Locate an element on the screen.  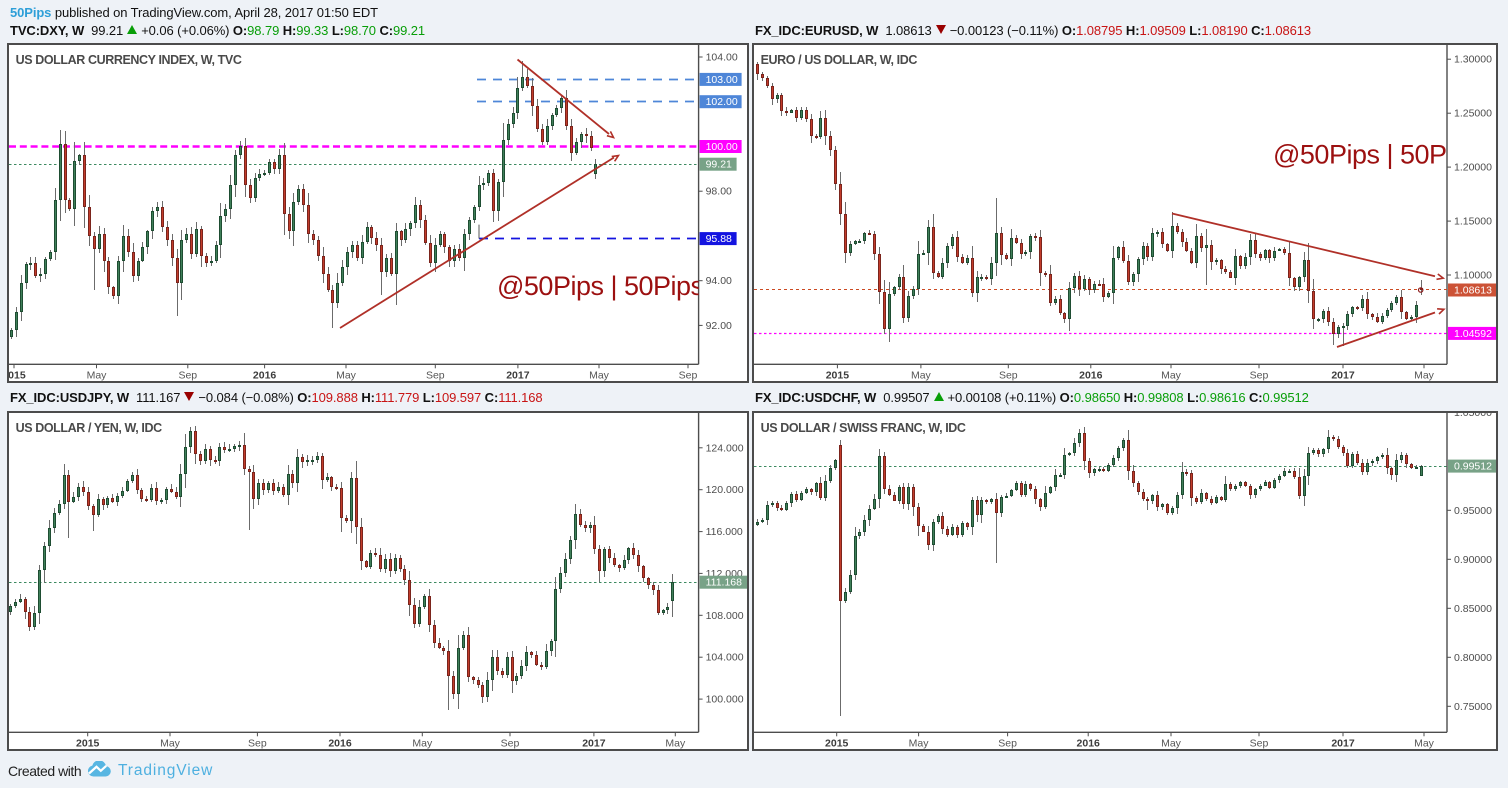
svg-text: EURO / US DOLLAR, W, IDC is located at coordinates (839, 60).